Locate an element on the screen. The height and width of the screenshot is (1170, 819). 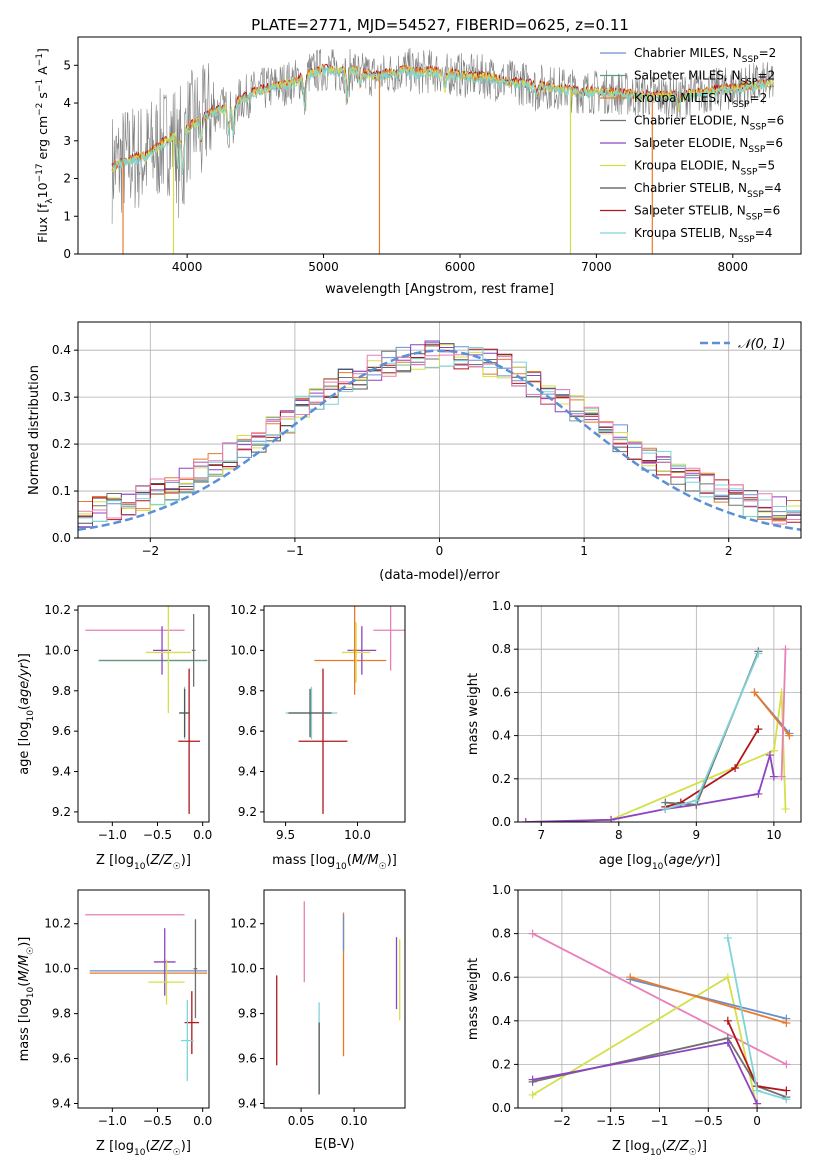
axes-age-vs-mass: 9.5 10.0 9.2 9.4 9.6 9.8 10.0 10.2 is located at coordinates (318, 722).